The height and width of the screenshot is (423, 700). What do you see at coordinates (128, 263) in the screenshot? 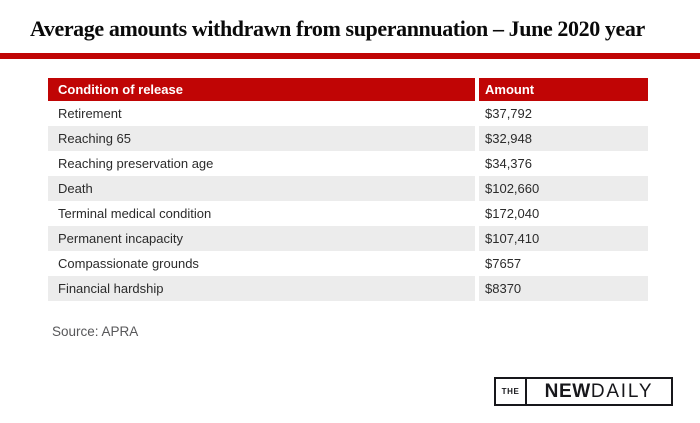
I see `cell-condition: Compassionate grounds` at bounding box center [128, 263].